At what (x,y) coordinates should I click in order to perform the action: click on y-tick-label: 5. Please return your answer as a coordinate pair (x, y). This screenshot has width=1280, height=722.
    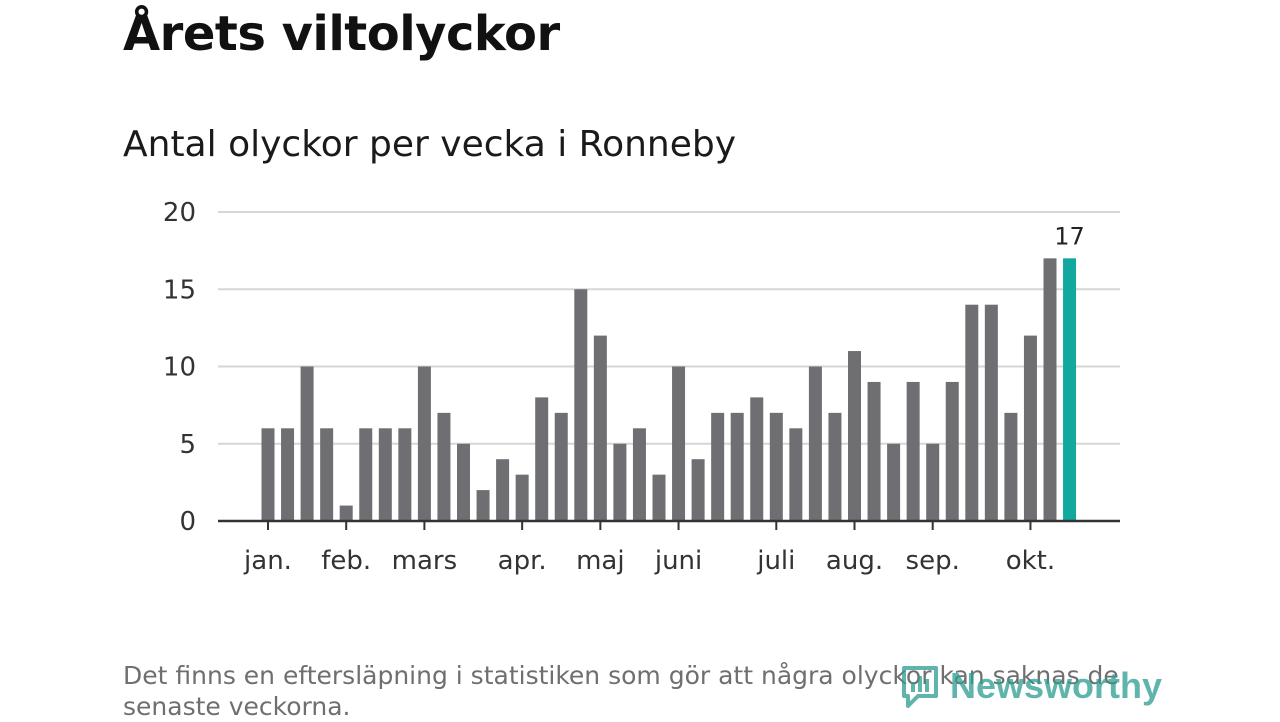
    Looking at the image, I should click on (187, 445).